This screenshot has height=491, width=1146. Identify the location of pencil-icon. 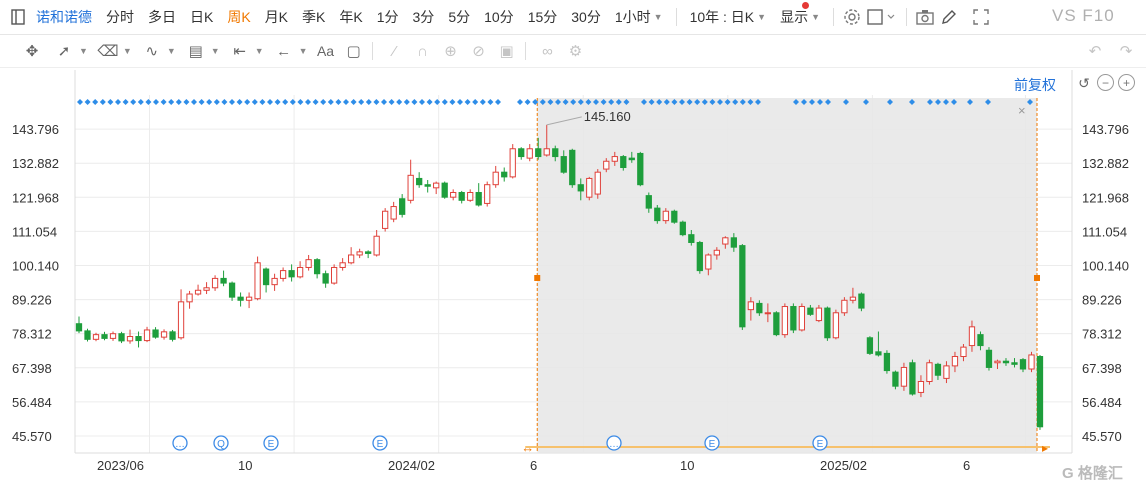
(949, 17).